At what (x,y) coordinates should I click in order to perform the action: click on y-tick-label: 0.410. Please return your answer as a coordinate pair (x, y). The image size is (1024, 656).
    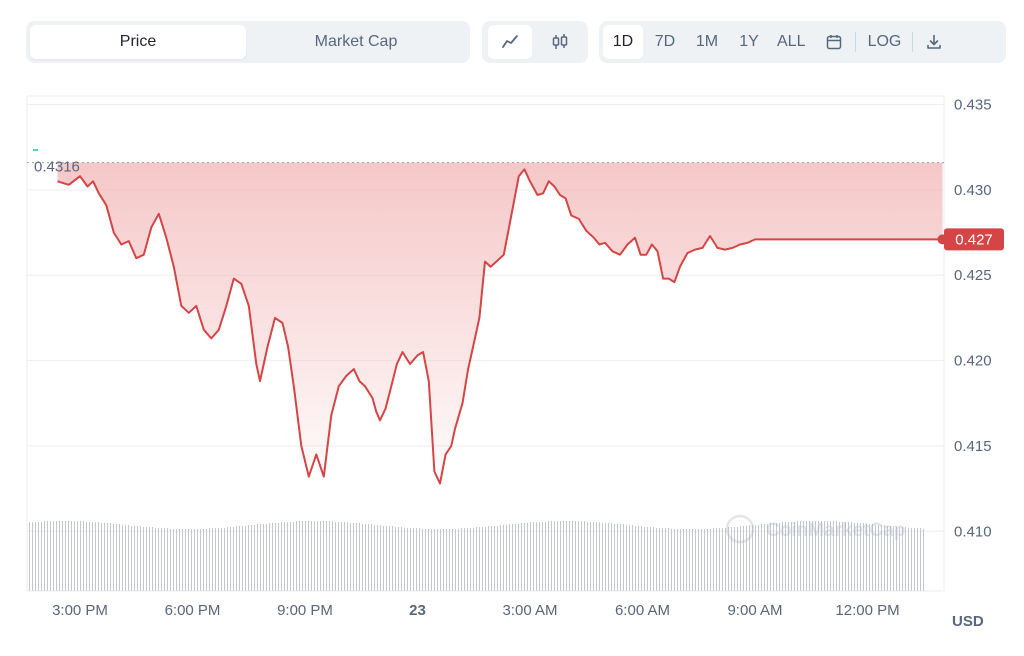
    Looking at the image, I should click on (973, 531).